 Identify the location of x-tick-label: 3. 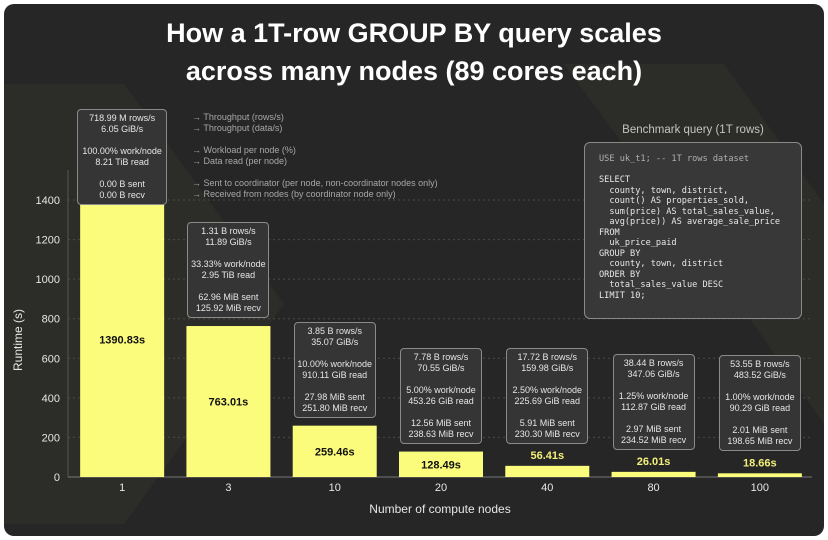
(228, 488).